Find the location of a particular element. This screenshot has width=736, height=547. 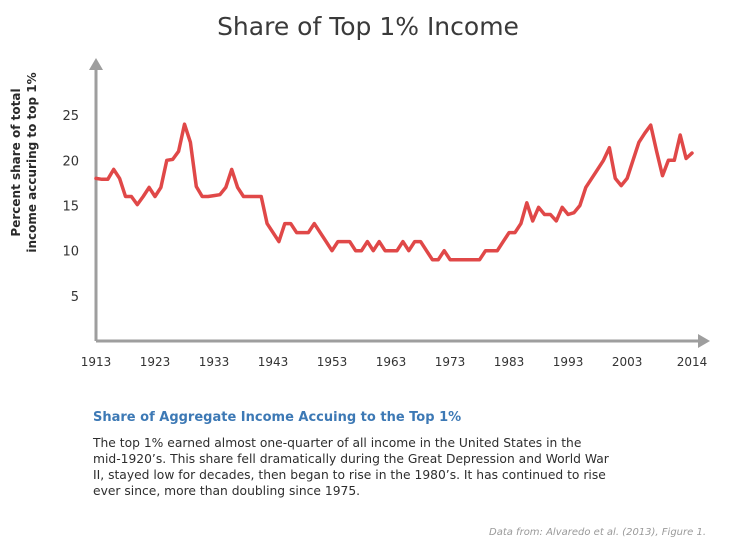

chart-title: Share of Top 1% Income is located at coordinates (368, 26).